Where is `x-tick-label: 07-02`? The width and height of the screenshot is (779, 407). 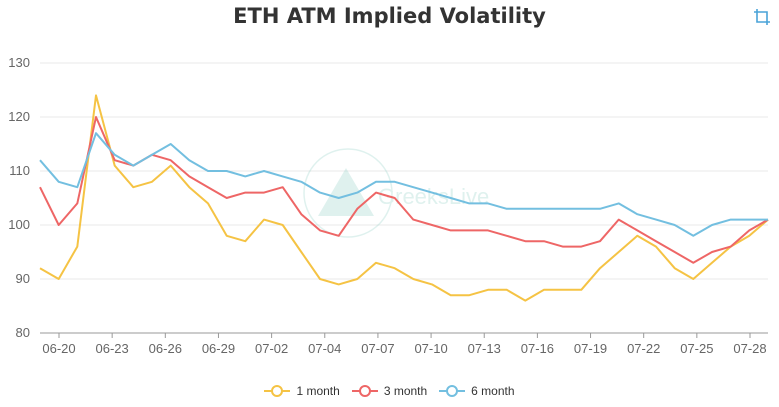
x-tick-label: 07-02 is located at coordinates (271, 348).